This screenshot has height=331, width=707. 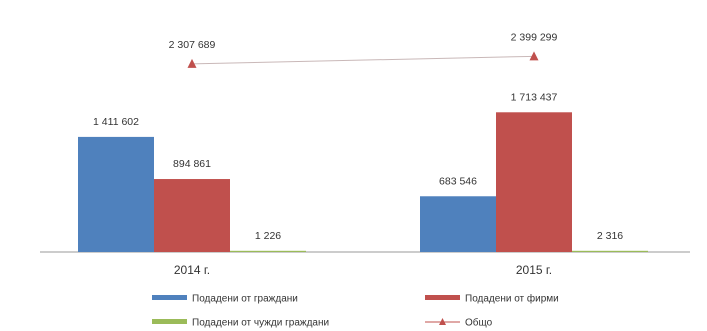 I want to click on legend-item-3: Подадени от чужди граждани, so click(x=240, y=323).